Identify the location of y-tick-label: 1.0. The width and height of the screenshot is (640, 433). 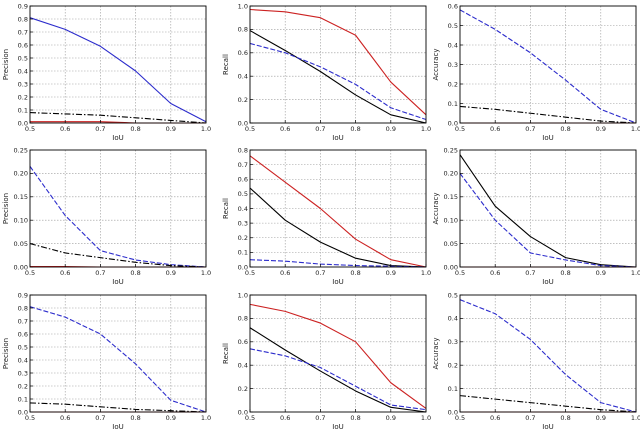
(243, 295).